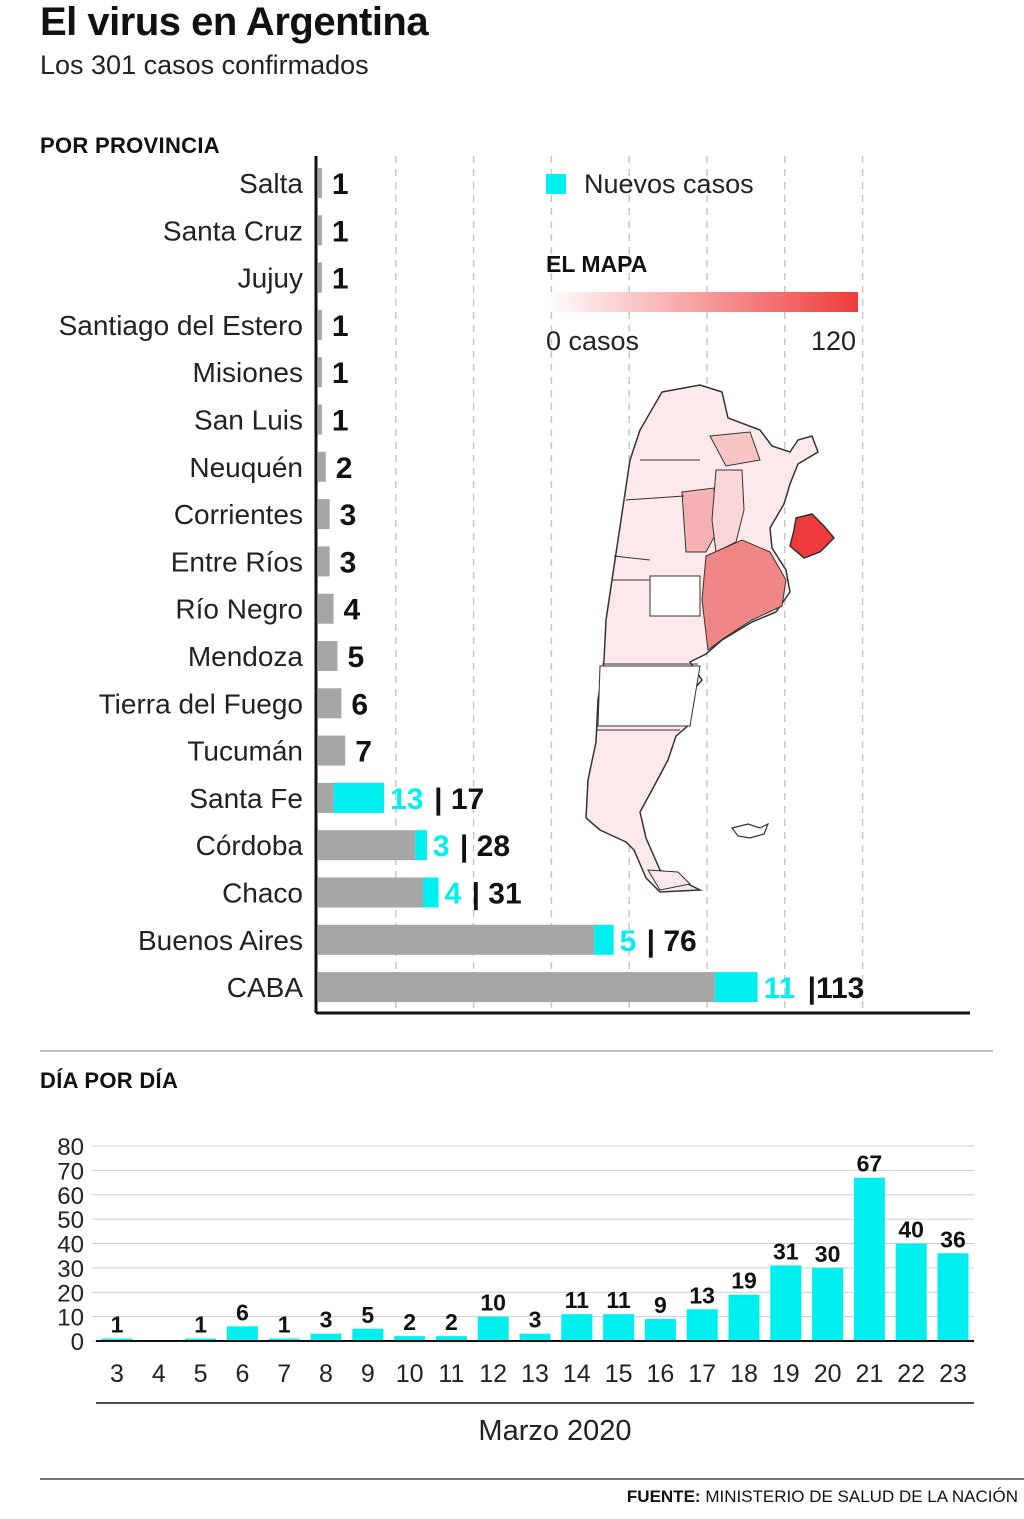 The width and height of the screenshot is (1024, 1519). Describe the element at coordinates (246, 467) in the screenshot. I see `province-label: Neuquén` at that location.